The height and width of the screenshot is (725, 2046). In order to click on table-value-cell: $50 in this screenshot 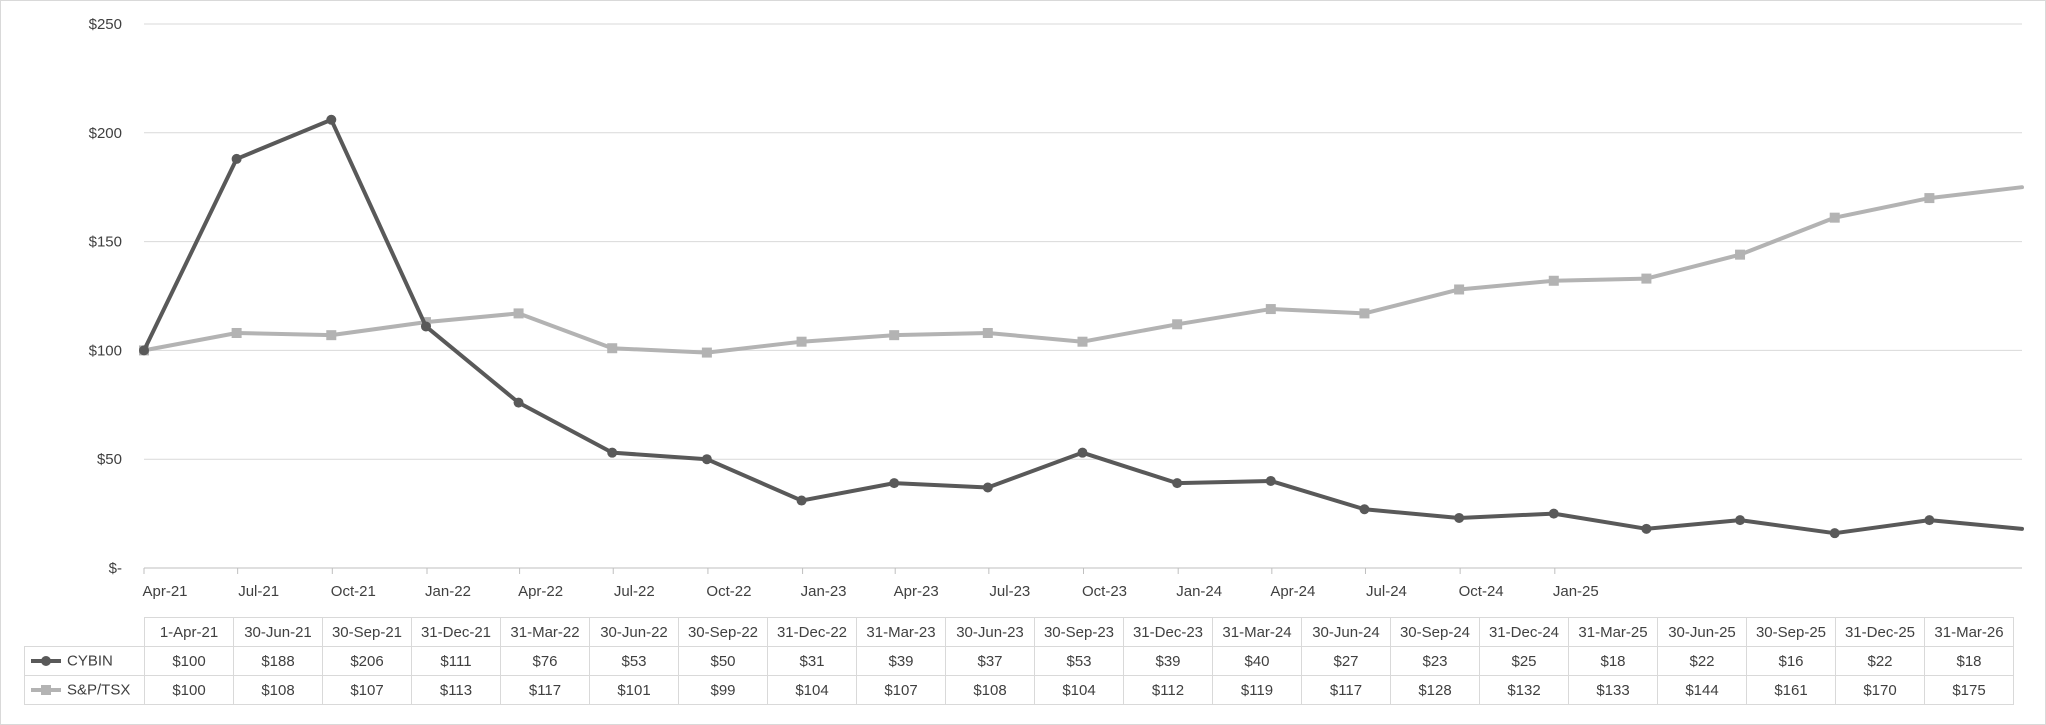, I will do `click(723, 661)`.